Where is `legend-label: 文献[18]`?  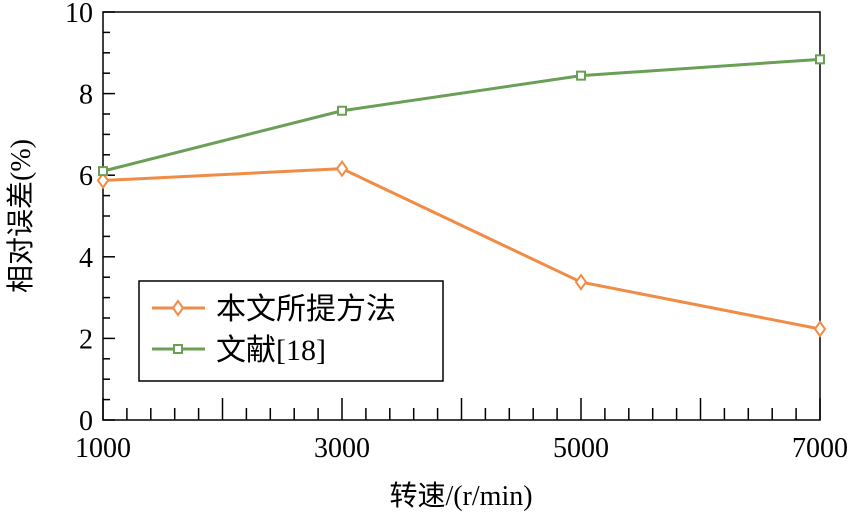
legend-label: 文献[18] is located at coordinates (271, 350).